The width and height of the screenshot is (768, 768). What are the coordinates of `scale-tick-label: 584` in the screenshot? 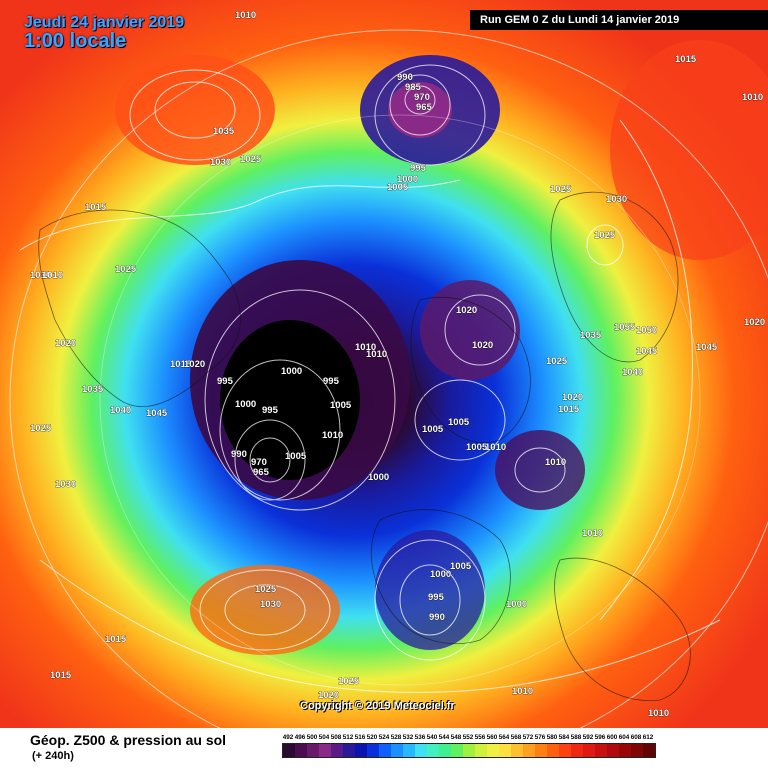 It's located at (564, 737).